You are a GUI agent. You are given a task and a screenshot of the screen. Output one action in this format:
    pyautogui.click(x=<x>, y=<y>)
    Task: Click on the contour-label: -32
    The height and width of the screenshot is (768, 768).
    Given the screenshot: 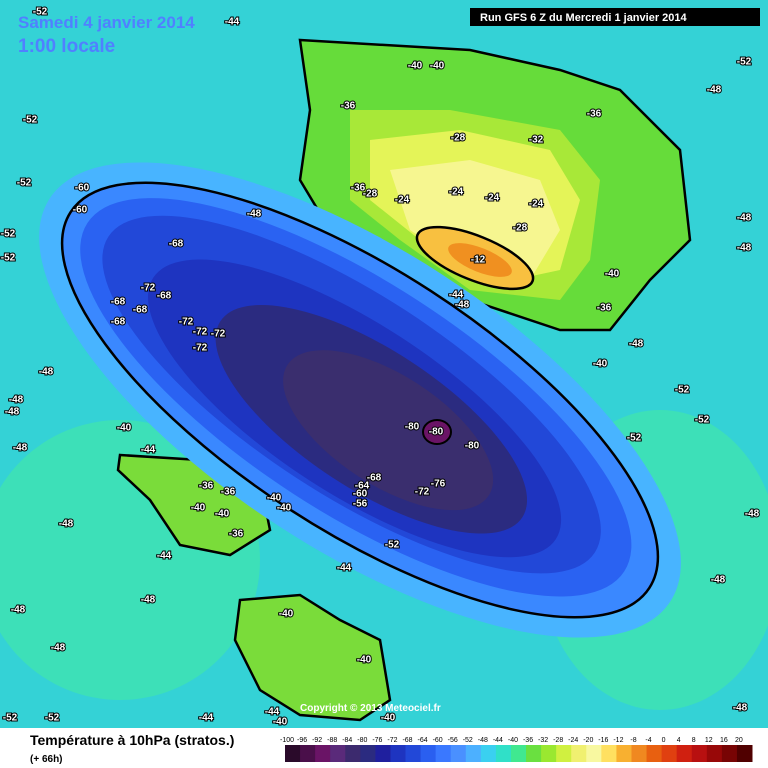 What is the action you would take?
    pyautogui.click(x=536, y=140)
    